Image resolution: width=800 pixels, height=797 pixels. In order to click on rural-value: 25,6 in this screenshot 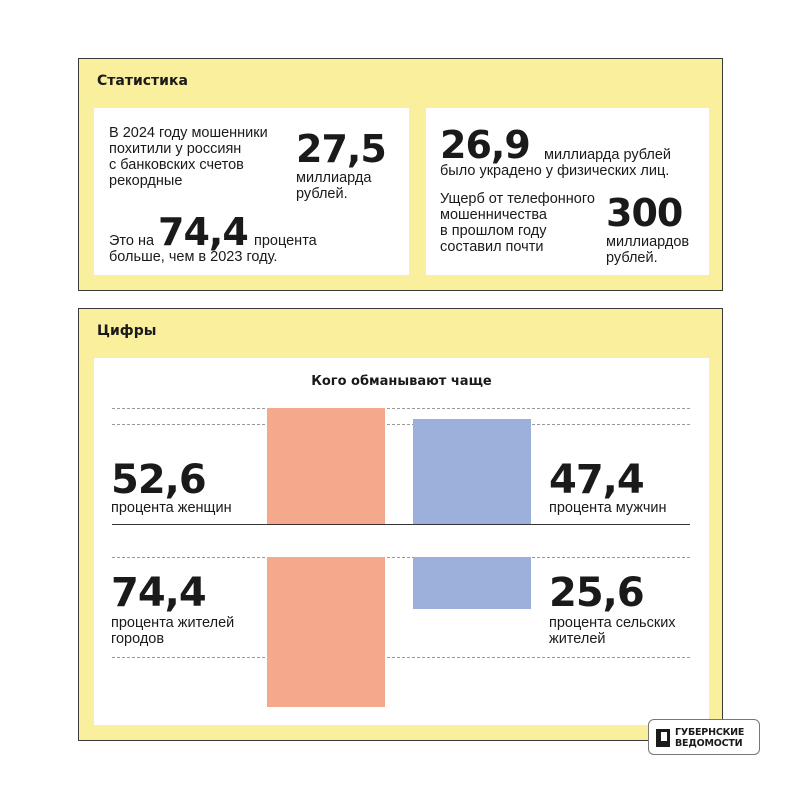, I will do `click(597, 593)`.